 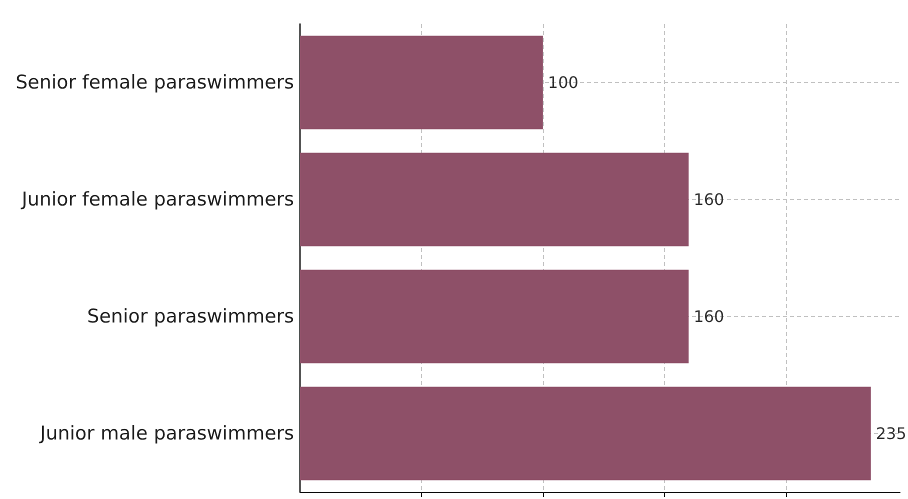 What do you see at coordinates (563, 82) in the screenshot?
I see `data-label: 100` at bounding box center [563, 82].